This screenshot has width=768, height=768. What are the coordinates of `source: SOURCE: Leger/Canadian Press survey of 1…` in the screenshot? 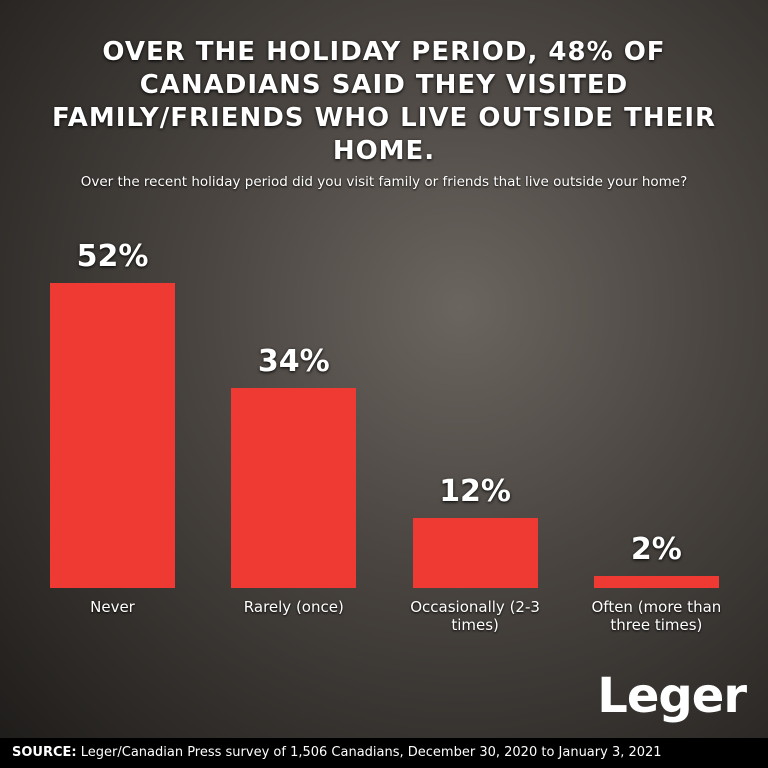 It's located at (384, 753).